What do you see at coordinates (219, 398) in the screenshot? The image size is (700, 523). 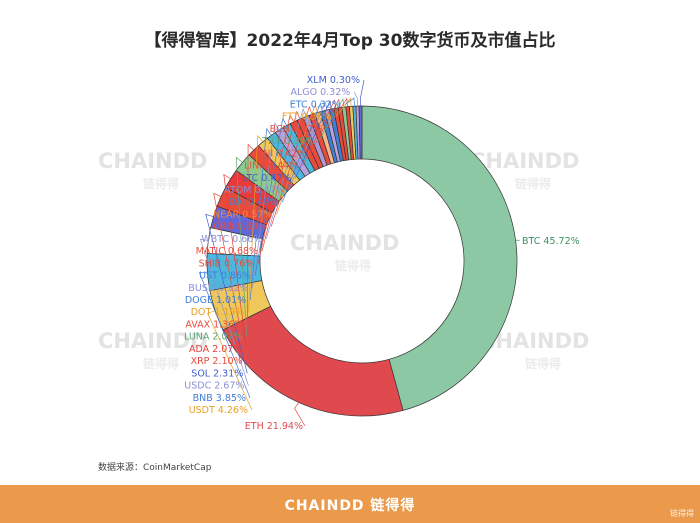 I see `data-label-bnb: BNB 3.85%` at bounding box center [219, 398].